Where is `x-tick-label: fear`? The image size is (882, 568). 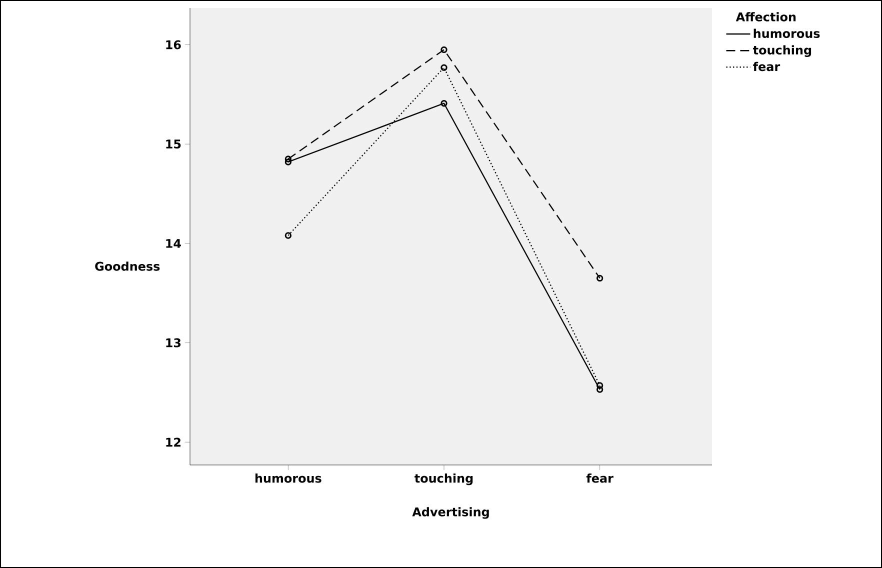
x-tick-label: fear is located at coordinates (600, 478).